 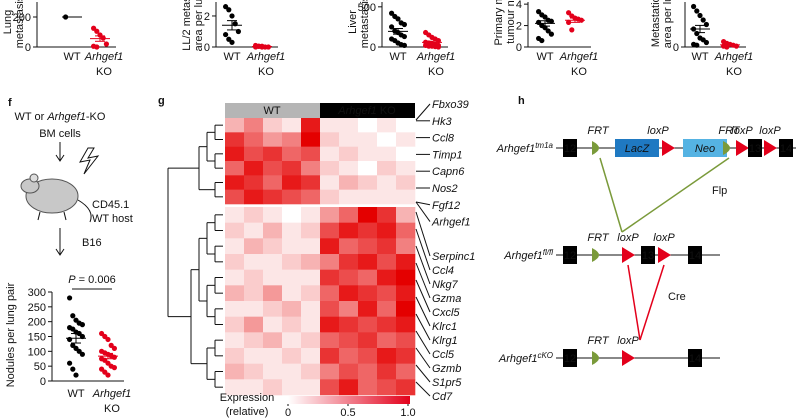 I want to click on text-part: f, so click(x=10, y=103).